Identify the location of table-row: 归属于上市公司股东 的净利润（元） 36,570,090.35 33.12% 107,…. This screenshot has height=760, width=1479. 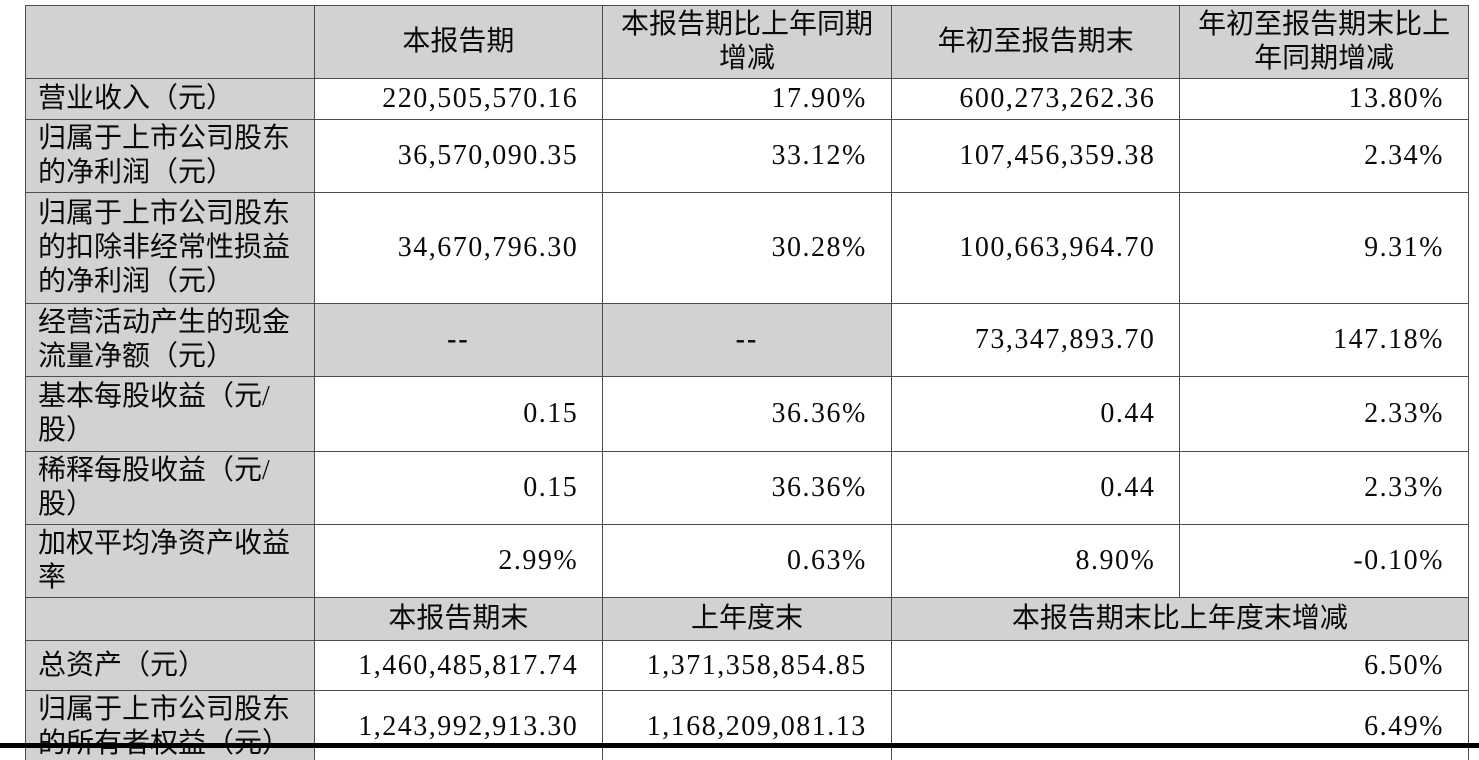
(747, 156).